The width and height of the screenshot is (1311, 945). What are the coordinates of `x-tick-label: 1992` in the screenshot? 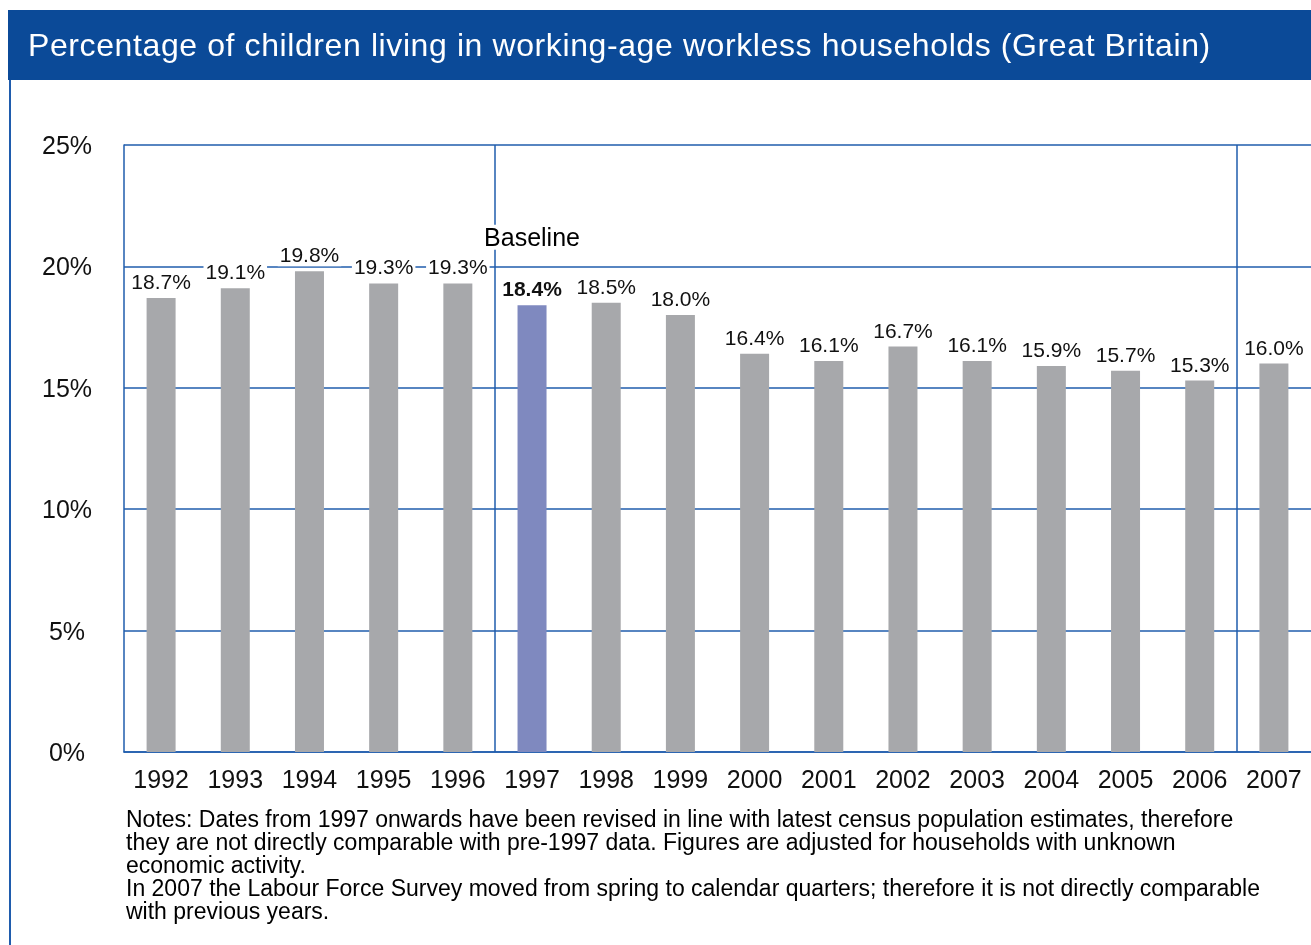 It's located at (161, 778).